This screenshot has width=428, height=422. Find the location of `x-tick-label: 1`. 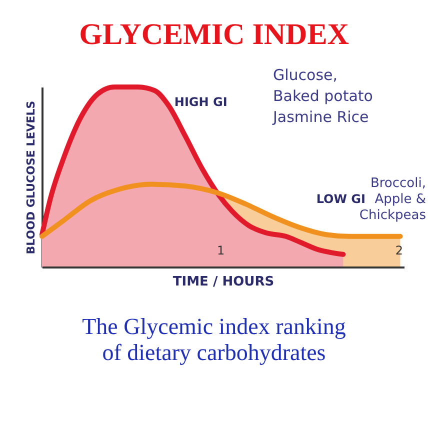

x-tick-label: 1 is located at coordinates (221, 251).